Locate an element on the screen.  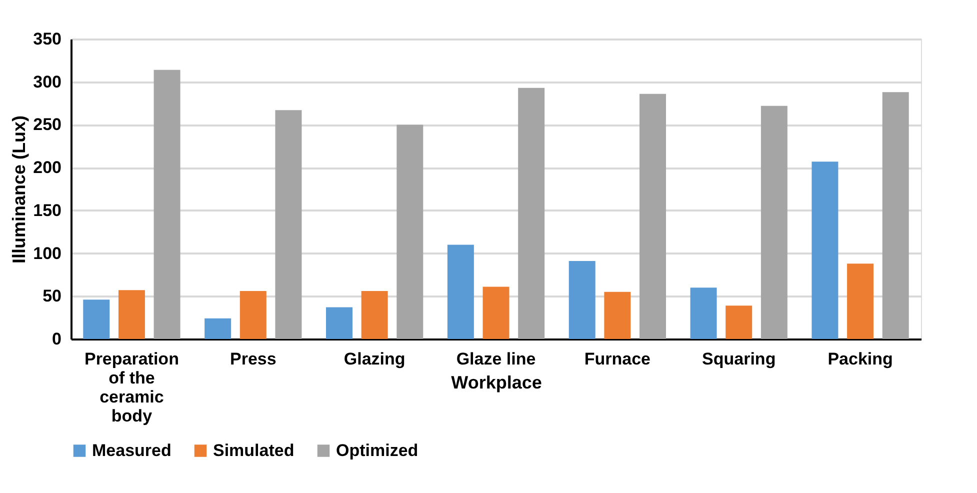
y-tick-label: 50 is located at coordinates (52, 296).